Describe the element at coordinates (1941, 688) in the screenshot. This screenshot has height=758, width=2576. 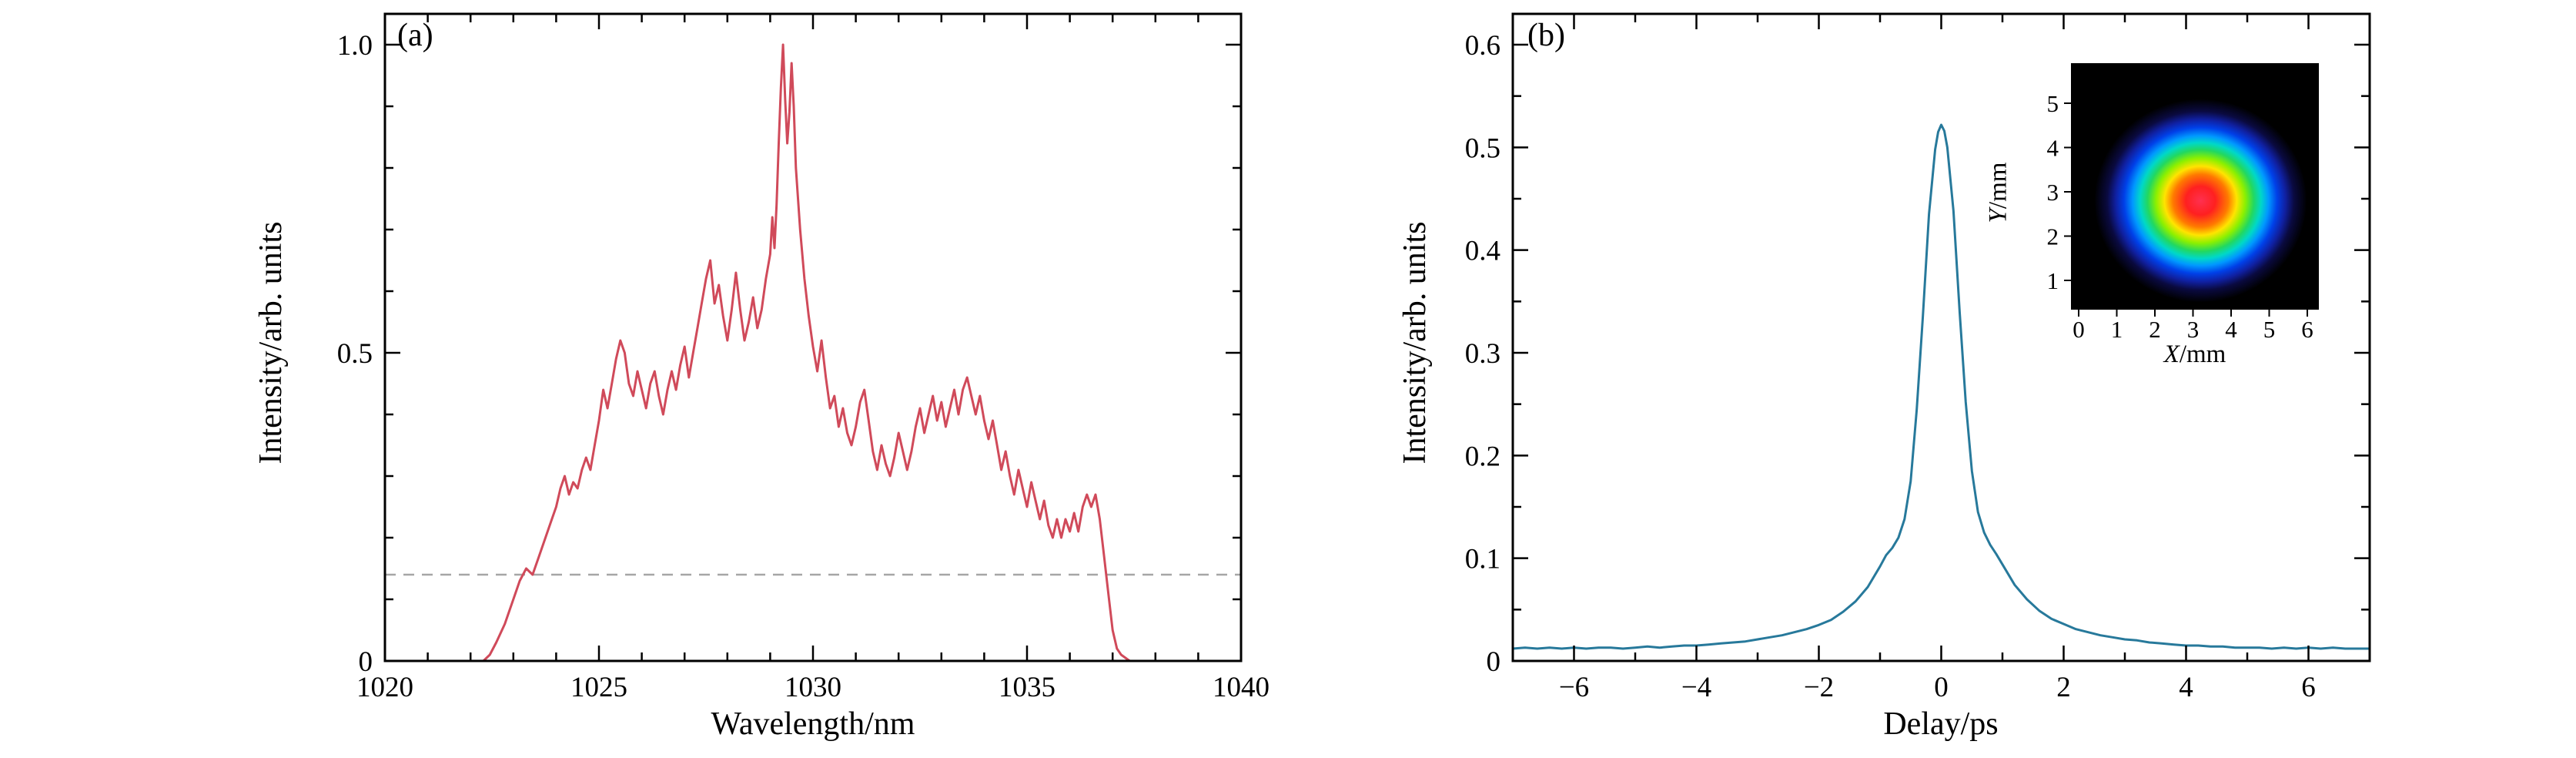
I see `x-tick-label: 0` at that location.